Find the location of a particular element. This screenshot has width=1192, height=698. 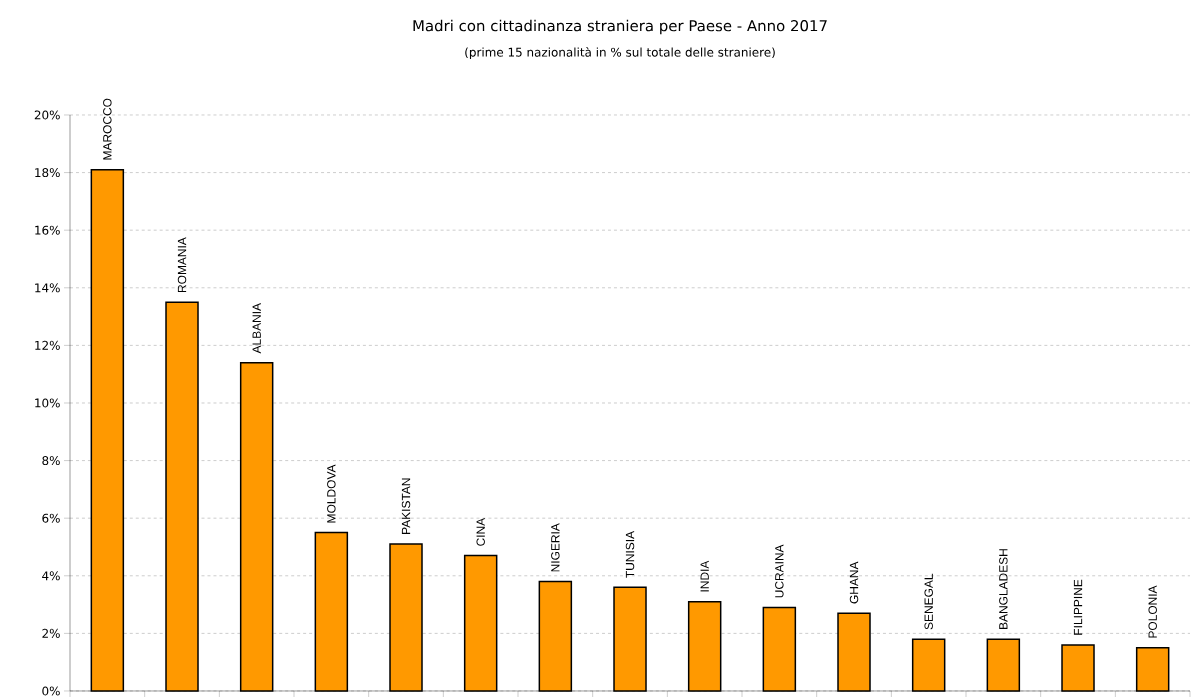

y-tick-label: 10% is located at coordinates (47, 403).